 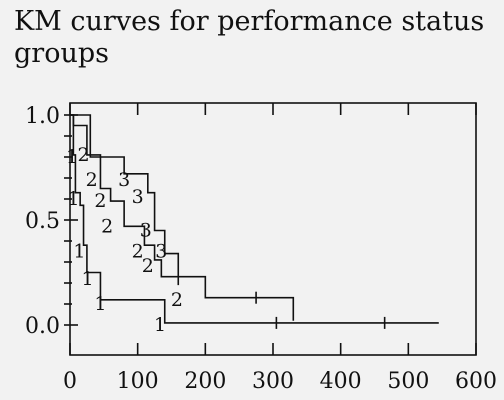 I want to click on x-tick-label: 100, so click(x=138, y=381).